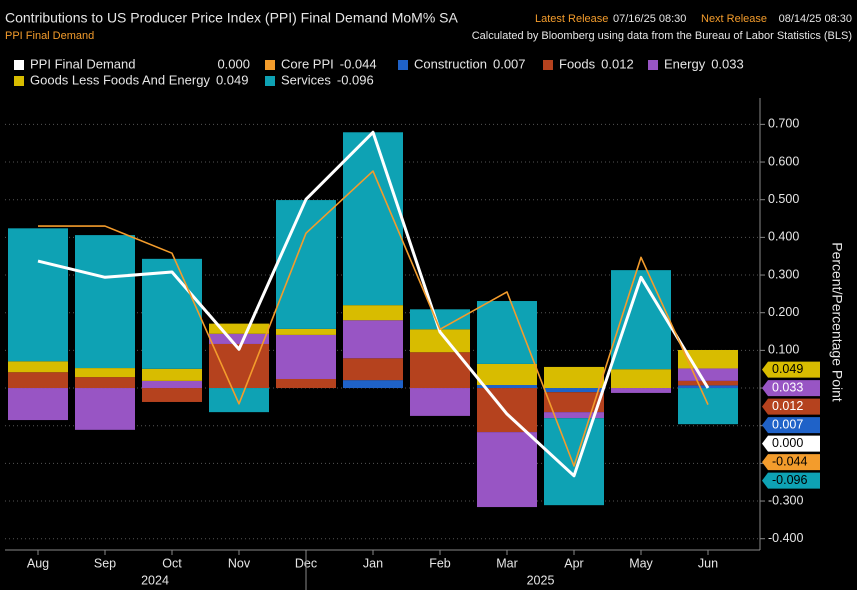  Describe the element at coordinates (708, 563) in the screenshot. I see `x-tick-label: Jun` at that location.